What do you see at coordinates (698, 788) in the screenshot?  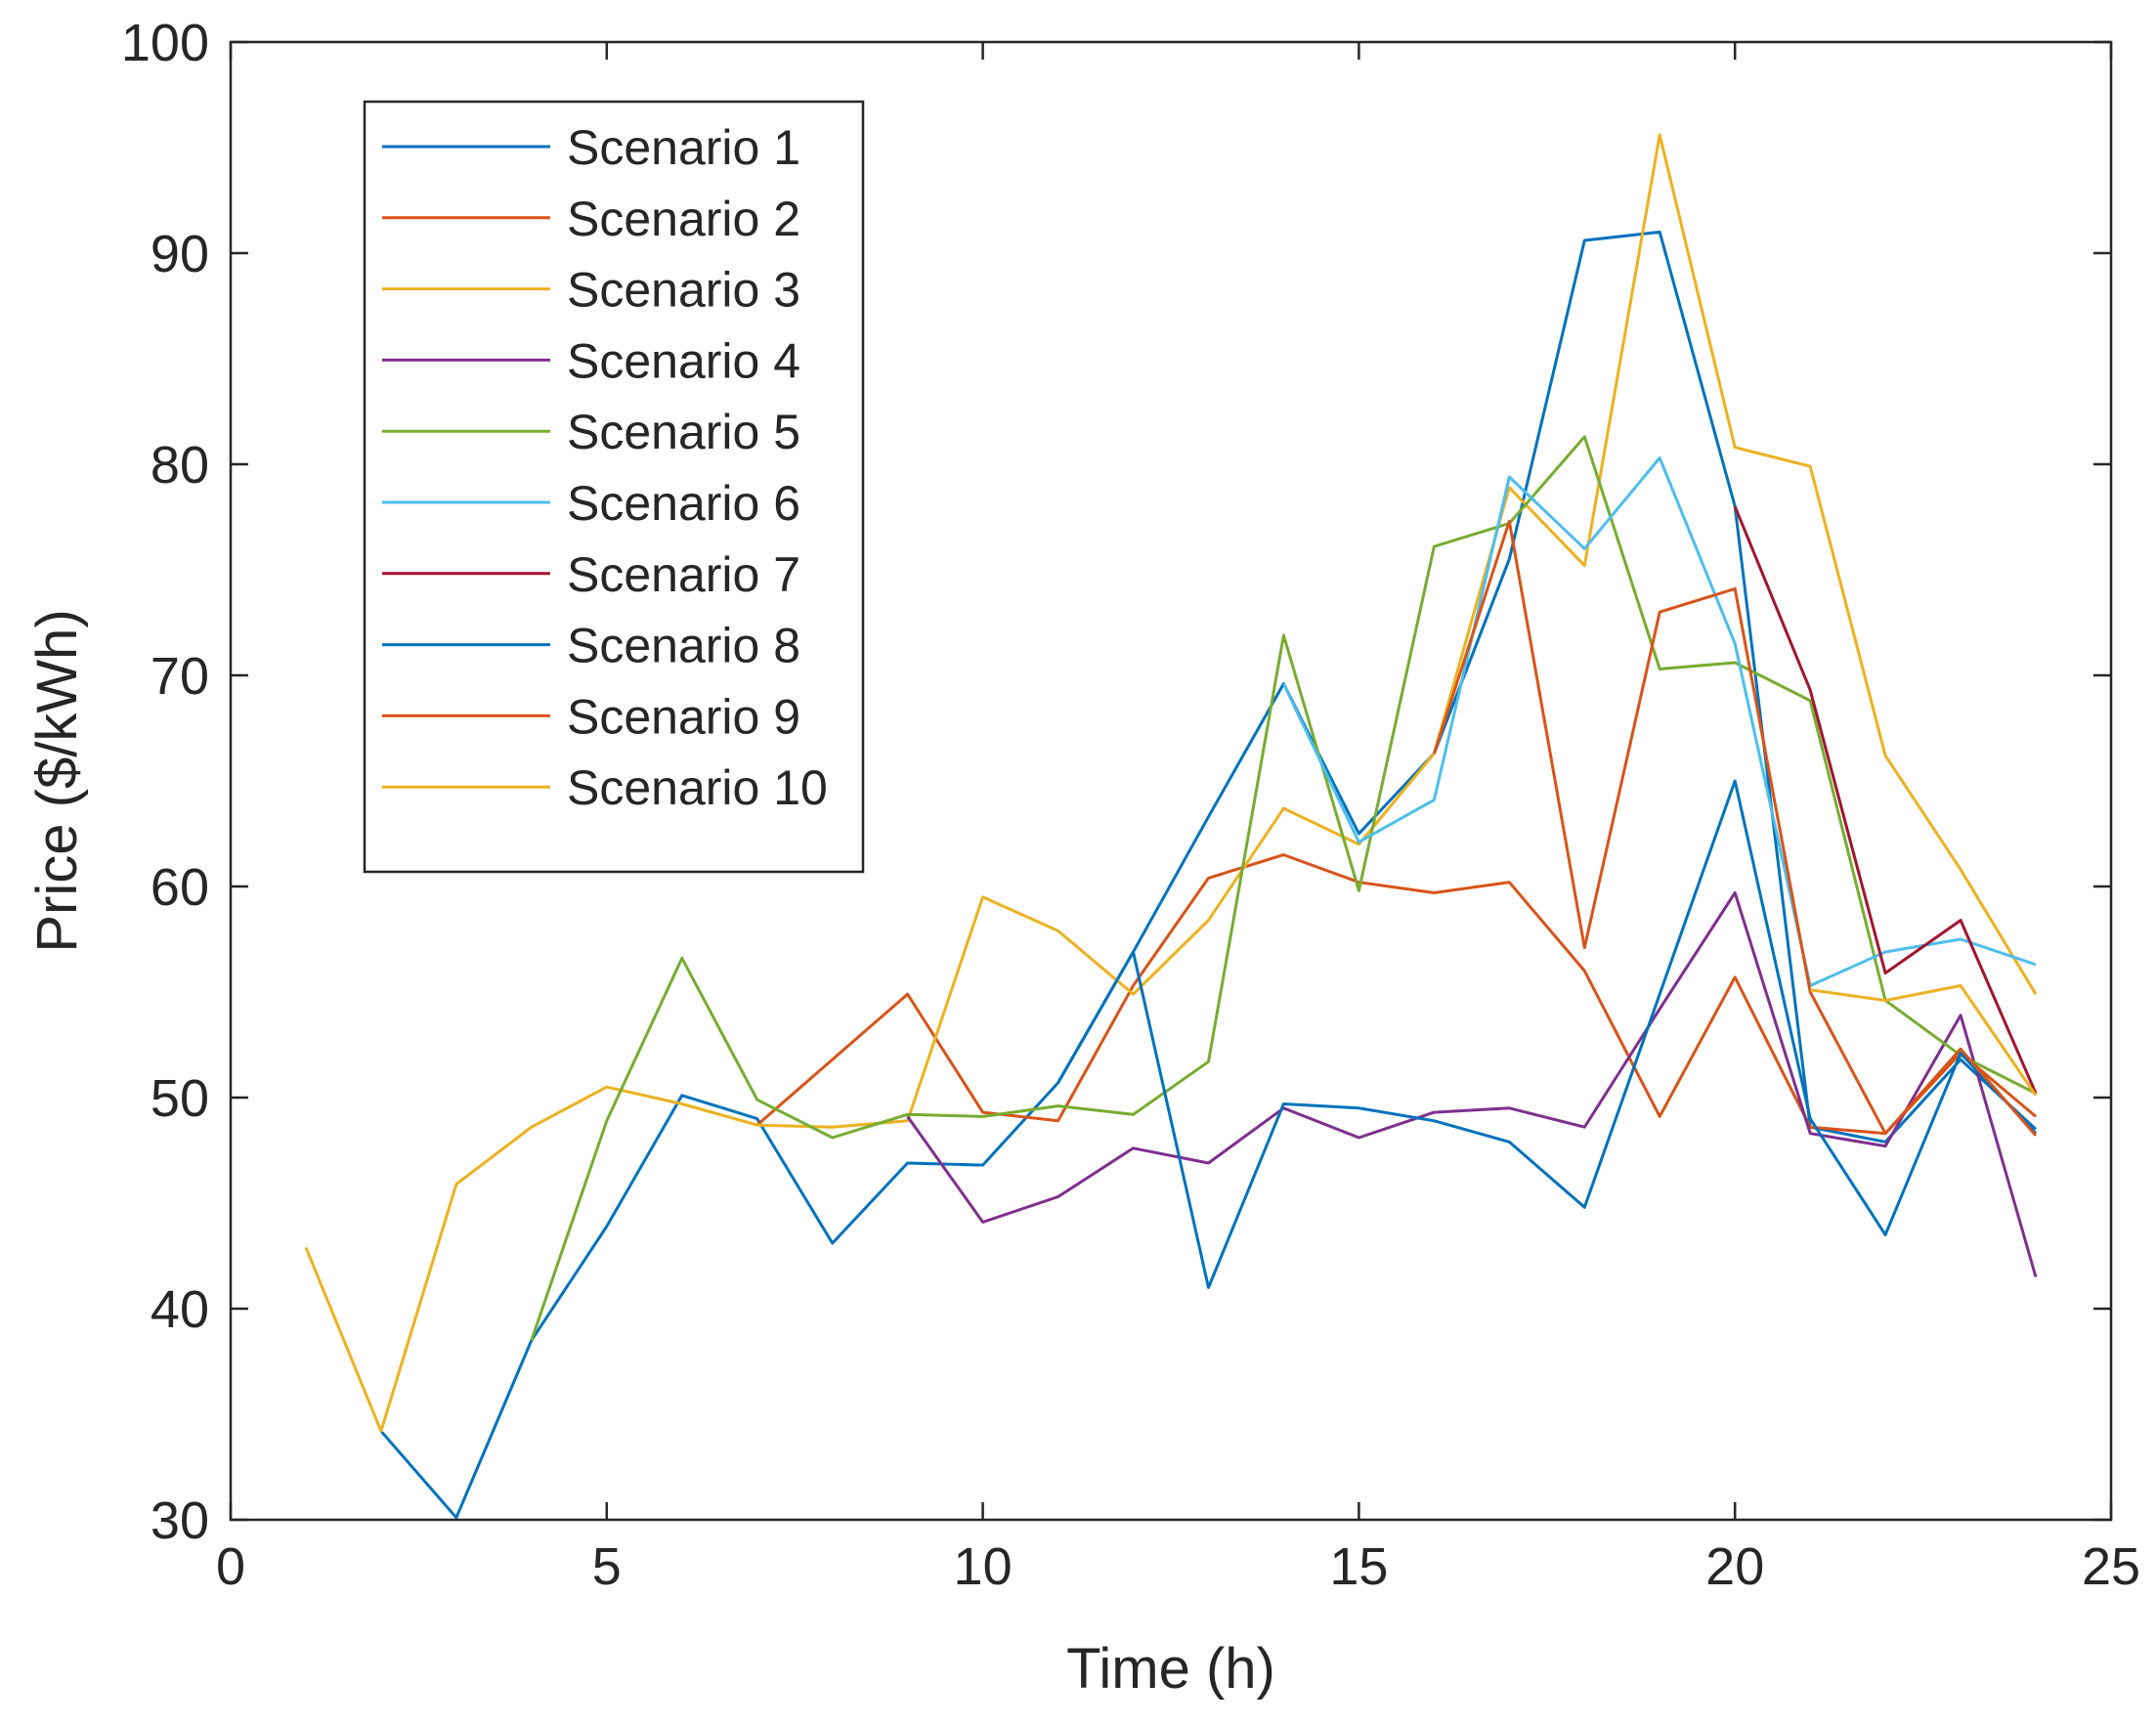 I see `legend-label-scenario-10: Scenario 10` at bounding box center [698, 788].